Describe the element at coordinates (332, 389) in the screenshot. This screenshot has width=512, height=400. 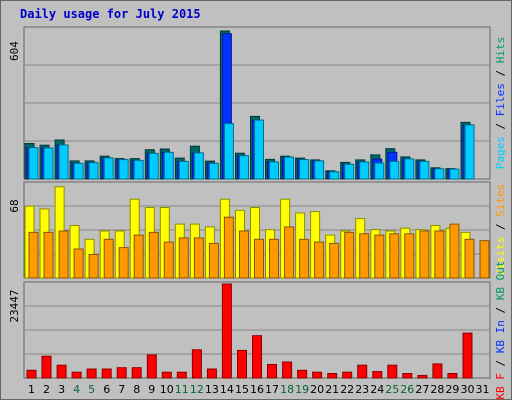
I see `day-label: 21` at that location.